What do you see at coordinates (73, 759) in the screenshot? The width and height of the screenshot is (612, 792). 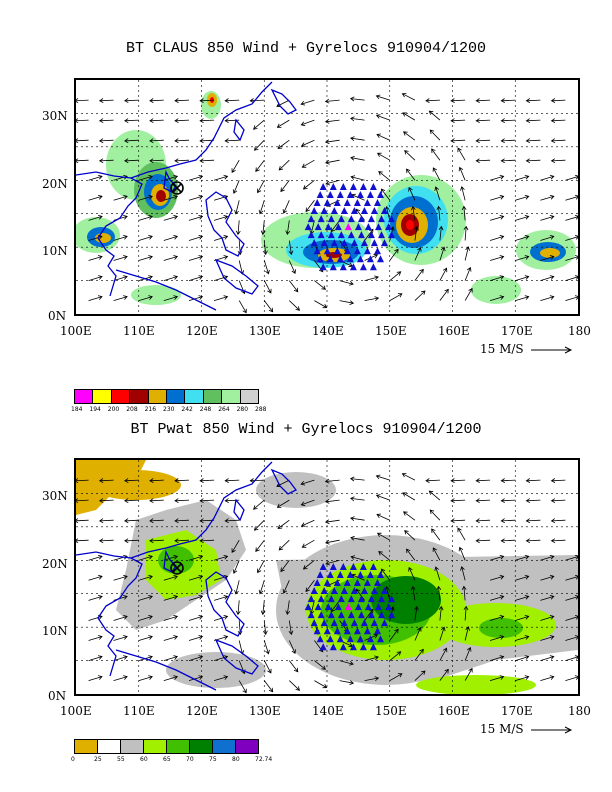 I see `colorbar-tick-label: 0` at bounding box center [73, 759].